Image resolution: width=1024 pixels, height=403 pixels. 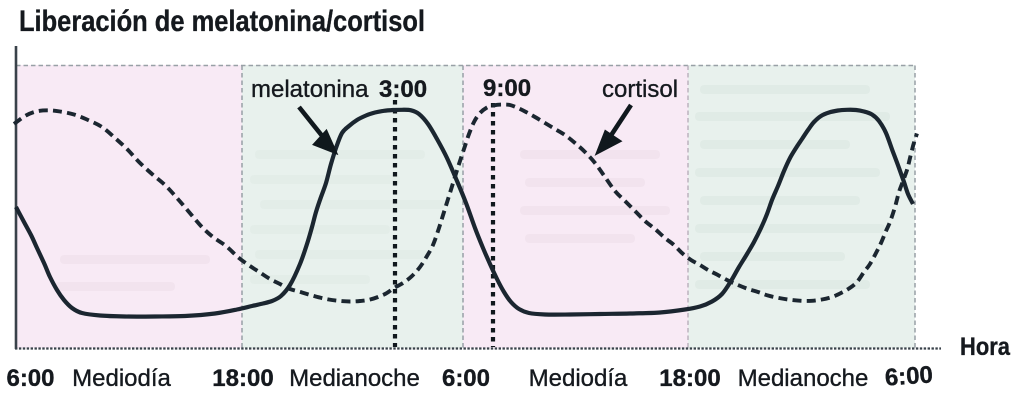 What do you see at coordinates (507, 88) in the screenshot?
I see `svg-text: 9:00` at bounding box center [507, 88].